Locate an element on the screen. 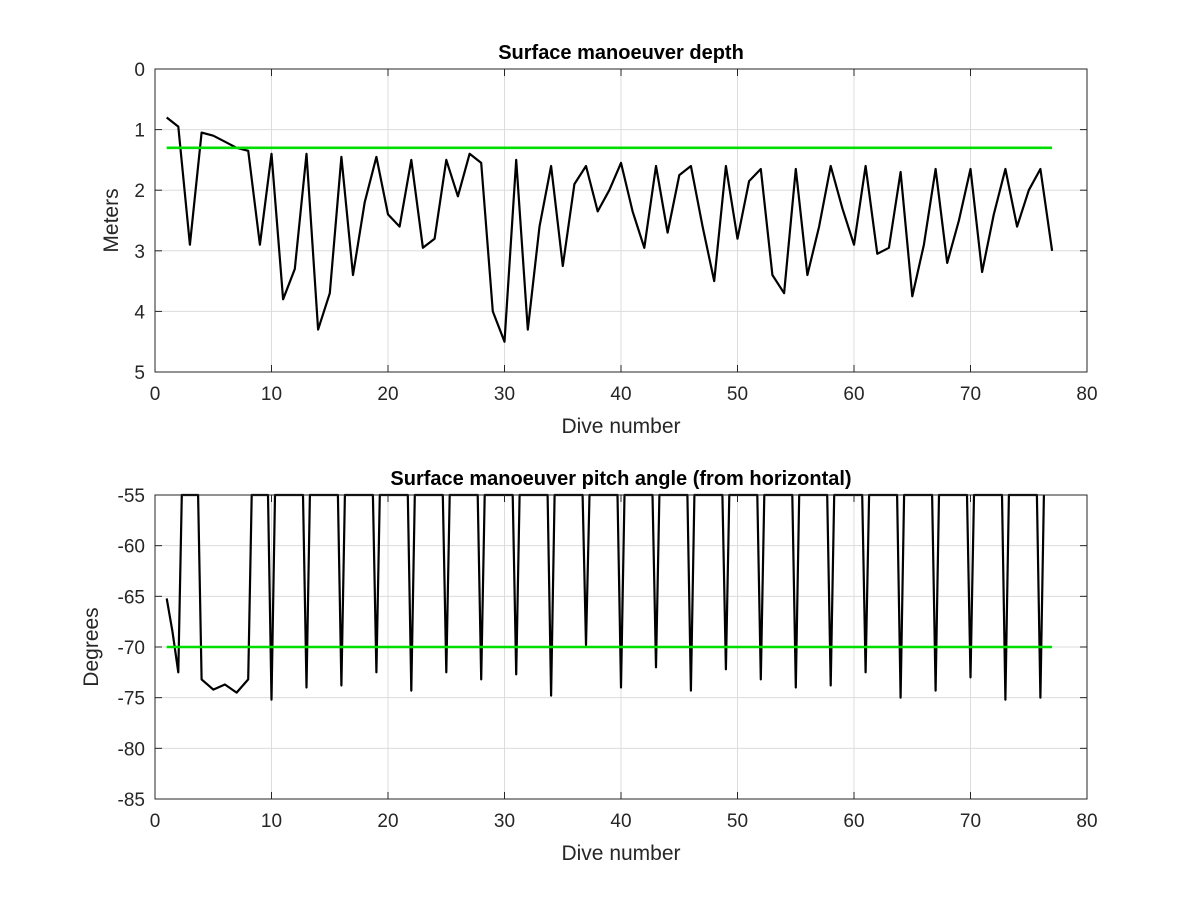 The image size is (1200, 900). y-tick-label: 5 is located at coordinates (139, 373).